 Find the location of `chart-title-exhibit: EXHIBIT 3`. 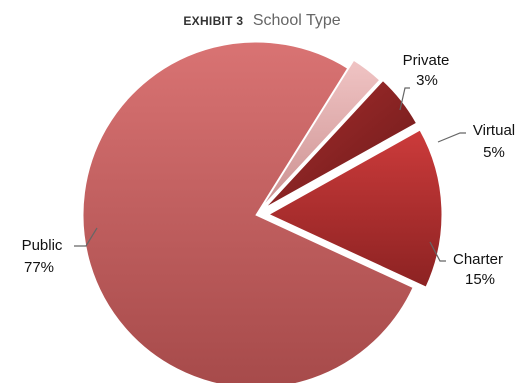

chart-title-exhibit: EXHIBIT 3 is located at coordinates (213, 21).